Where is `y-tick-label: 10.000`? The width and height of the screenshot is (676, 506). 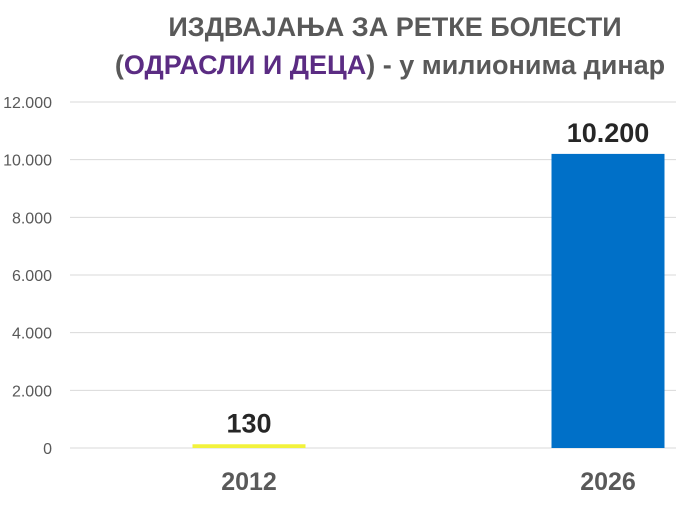
y-tick-label: 10.000 is located at coordinates (27, 161).